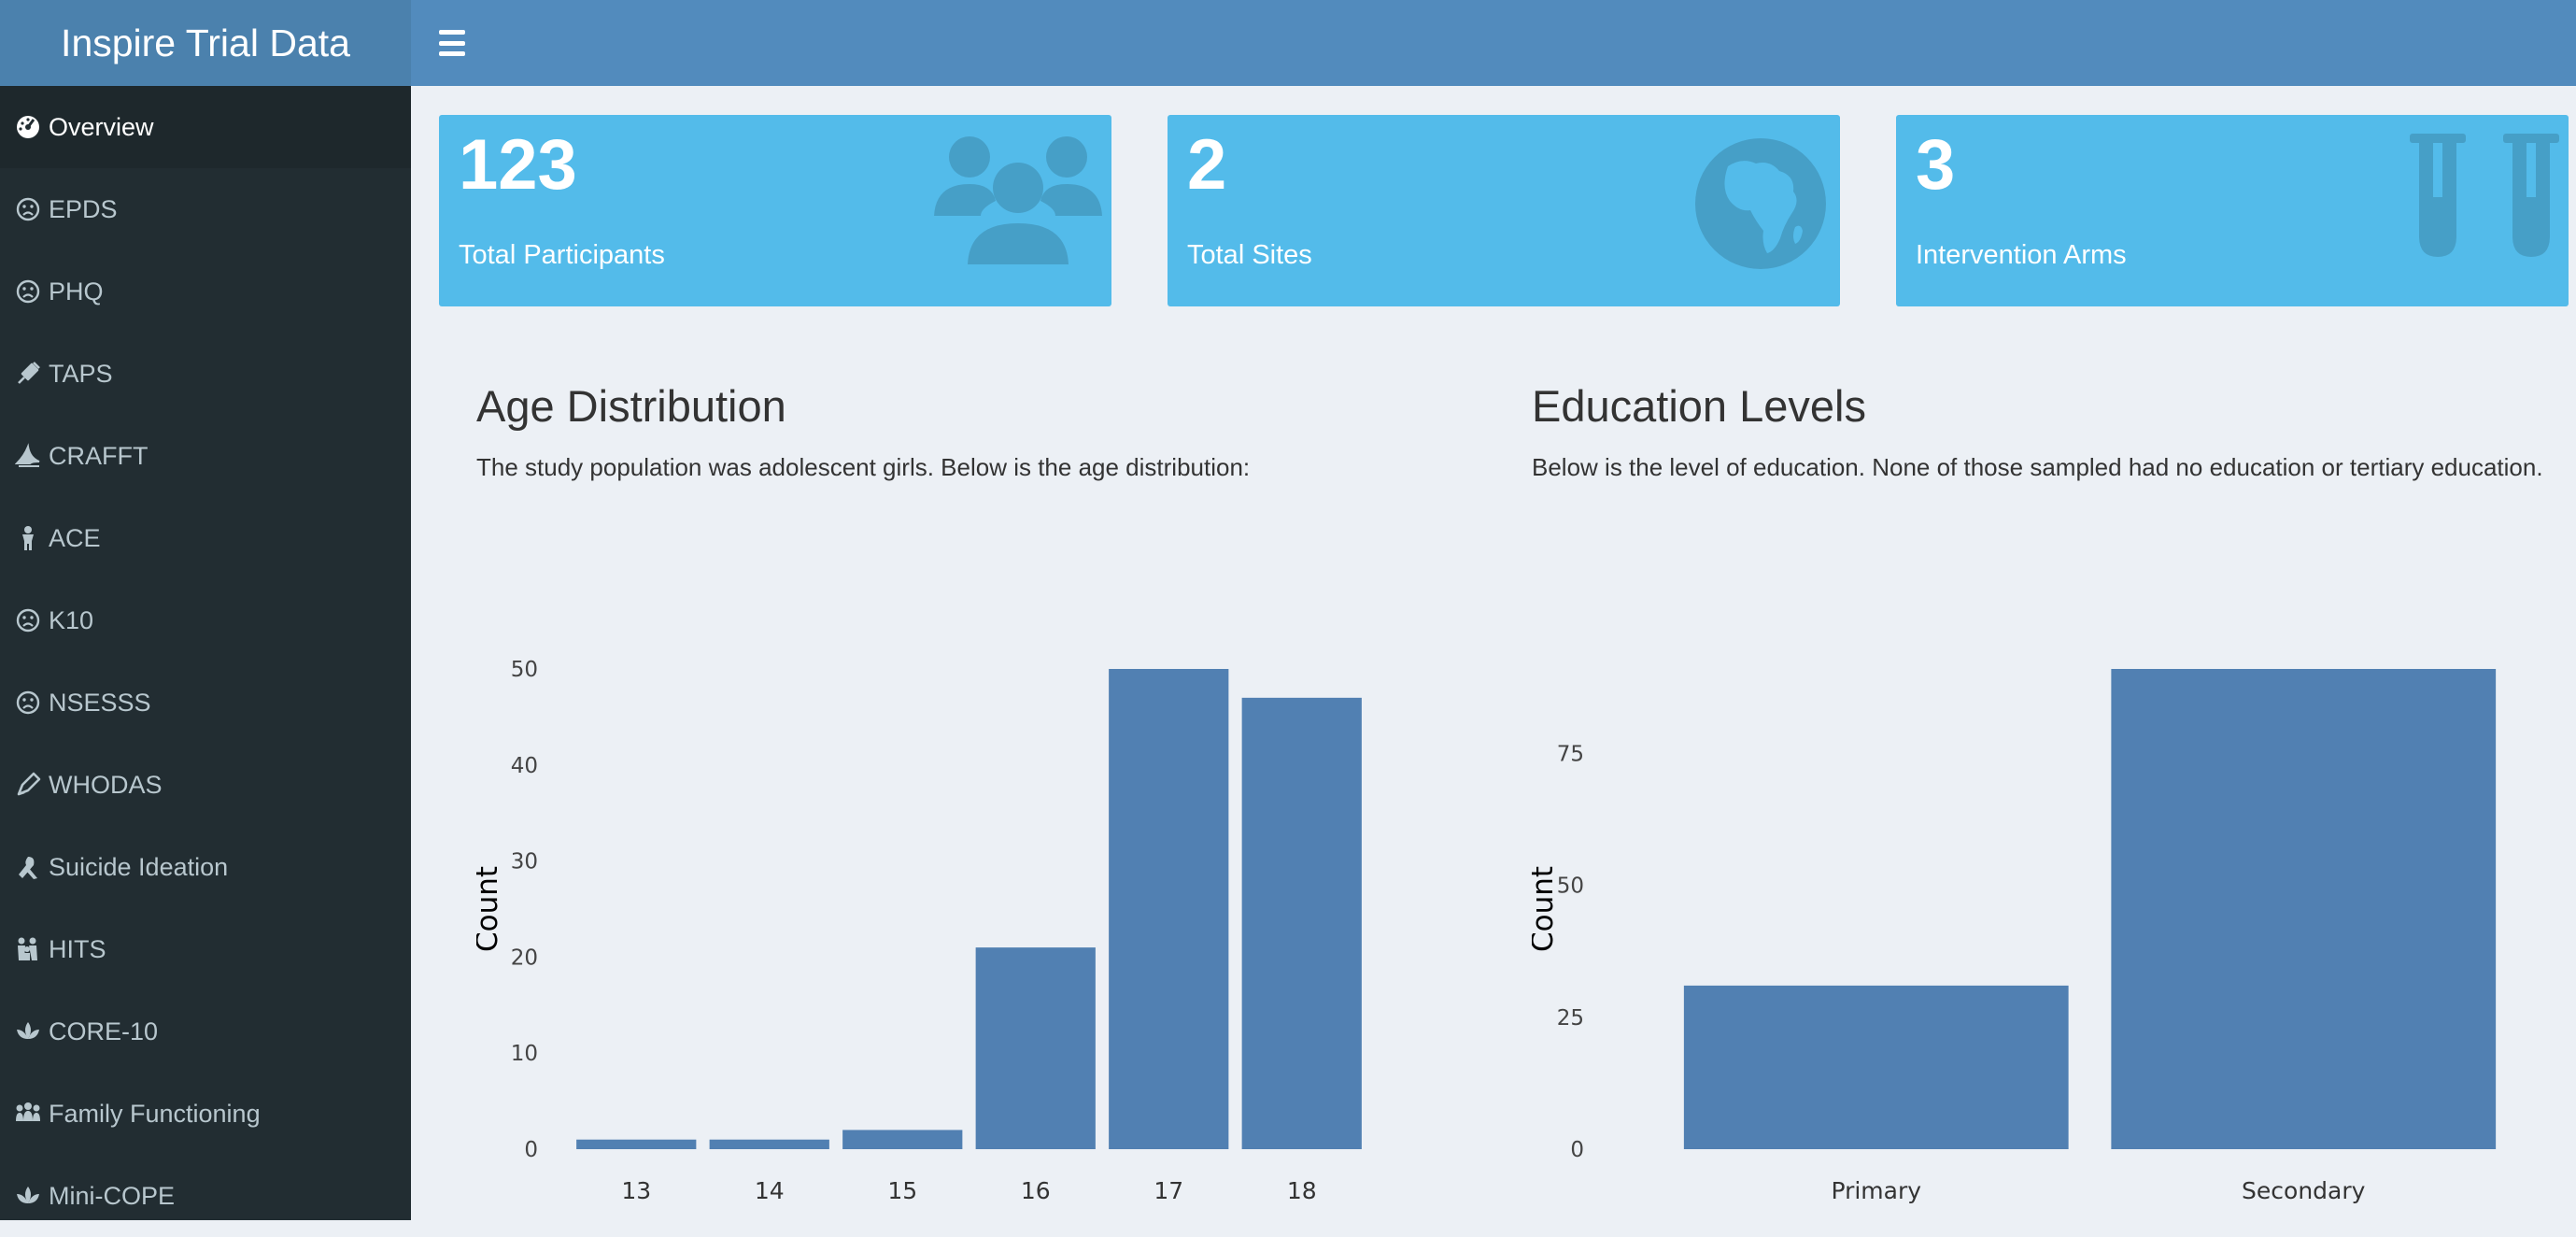  Describe the element at coordinates (75, 537) in the screenshot. I see `sidebar-item-label: ACE` at that location.